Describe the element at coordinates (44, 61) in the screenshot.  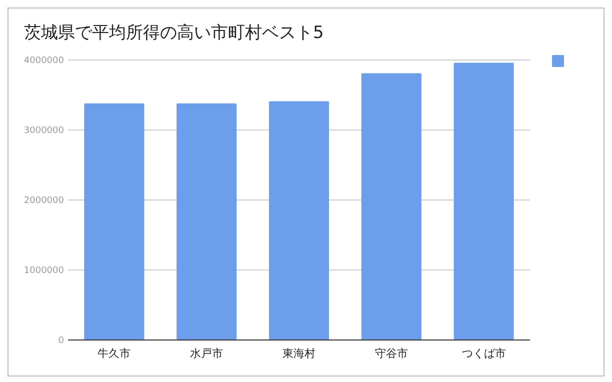
I see `y-tick-label: 4000000` at that location.